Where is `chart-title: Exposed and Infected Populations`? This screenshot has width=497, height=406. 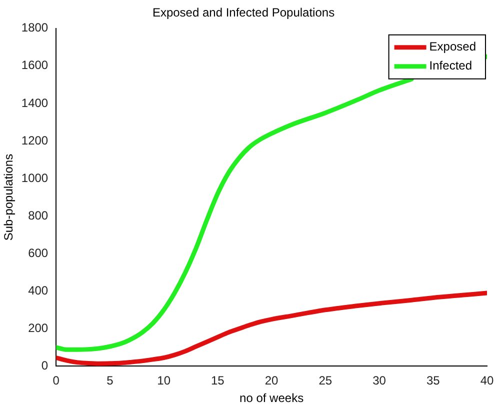
chart-title: Exposed and Infected Populations is located at coordinates (243, 13).